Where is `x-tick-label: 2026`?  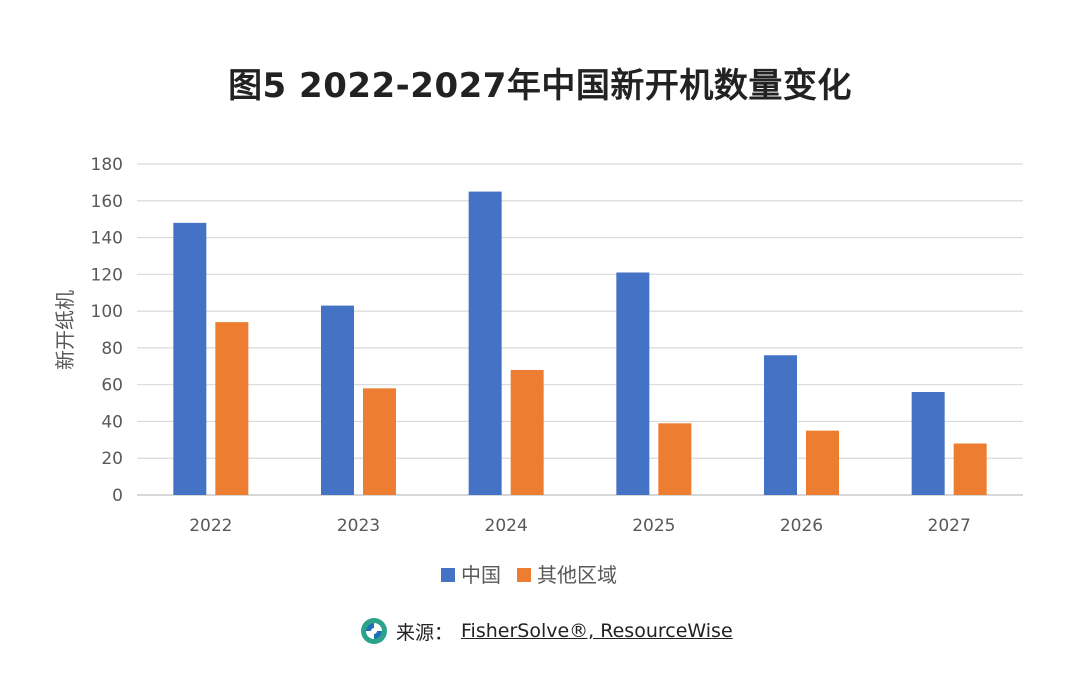
x-tick-label: 2026 is located at coordinates (801, 526).